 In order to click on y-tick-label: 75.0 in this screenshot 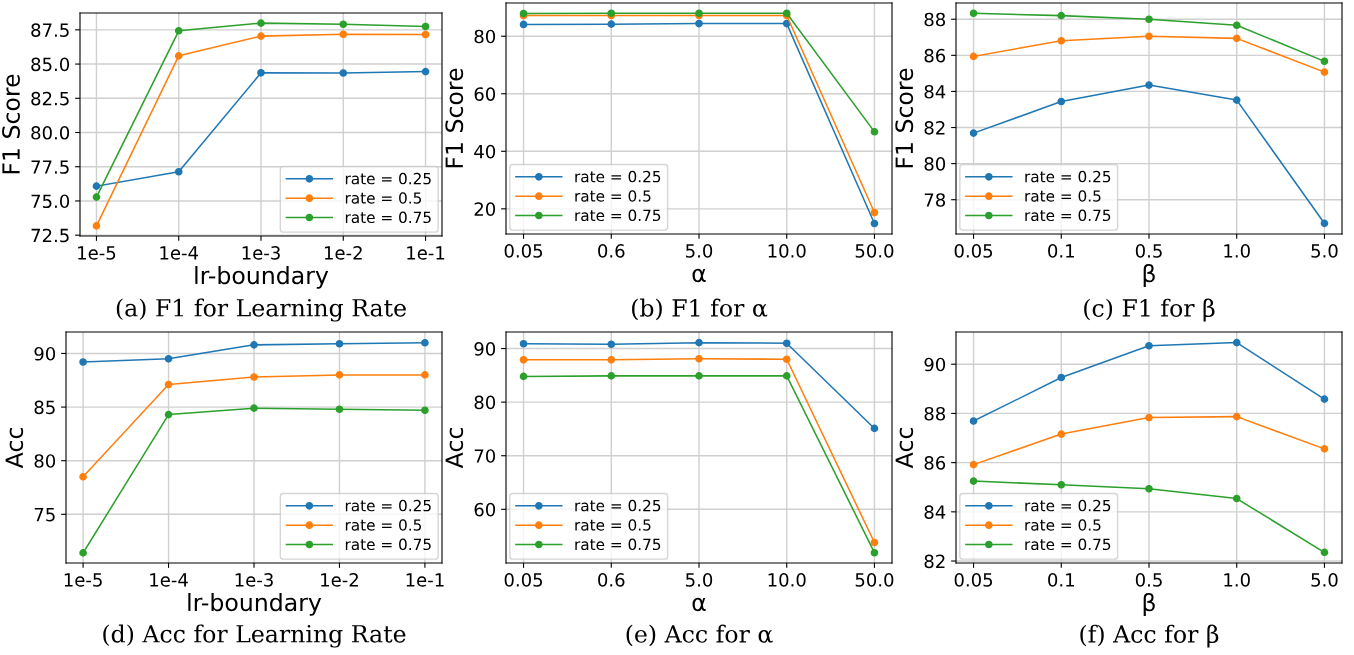, I will do `click(50, 201)`.